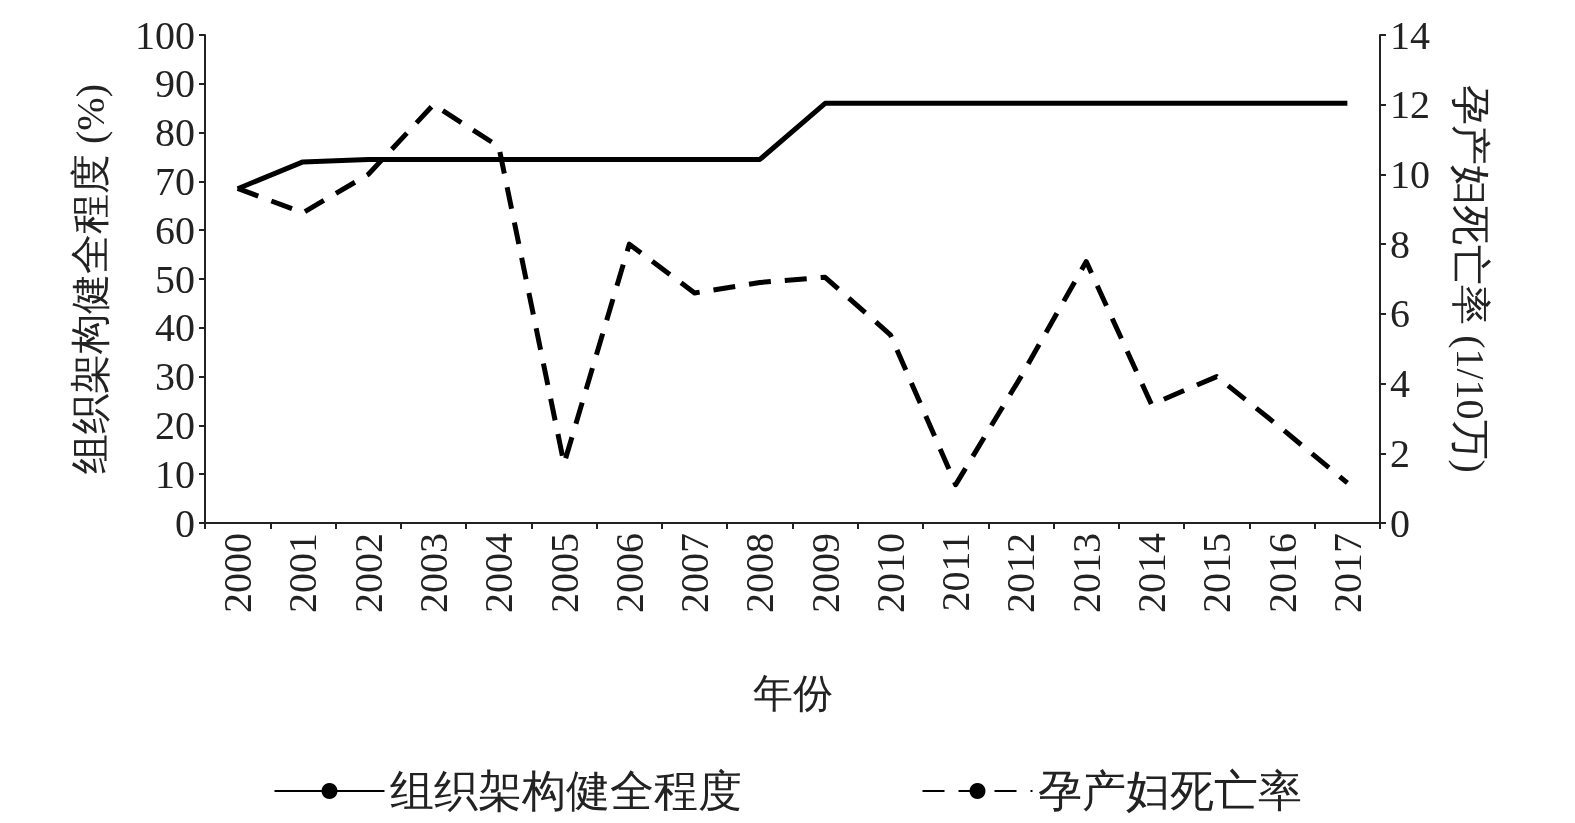  Describe the element at coordinates (760, 573) in the screenshot. I see `x-tick-label: 2008` at that location.